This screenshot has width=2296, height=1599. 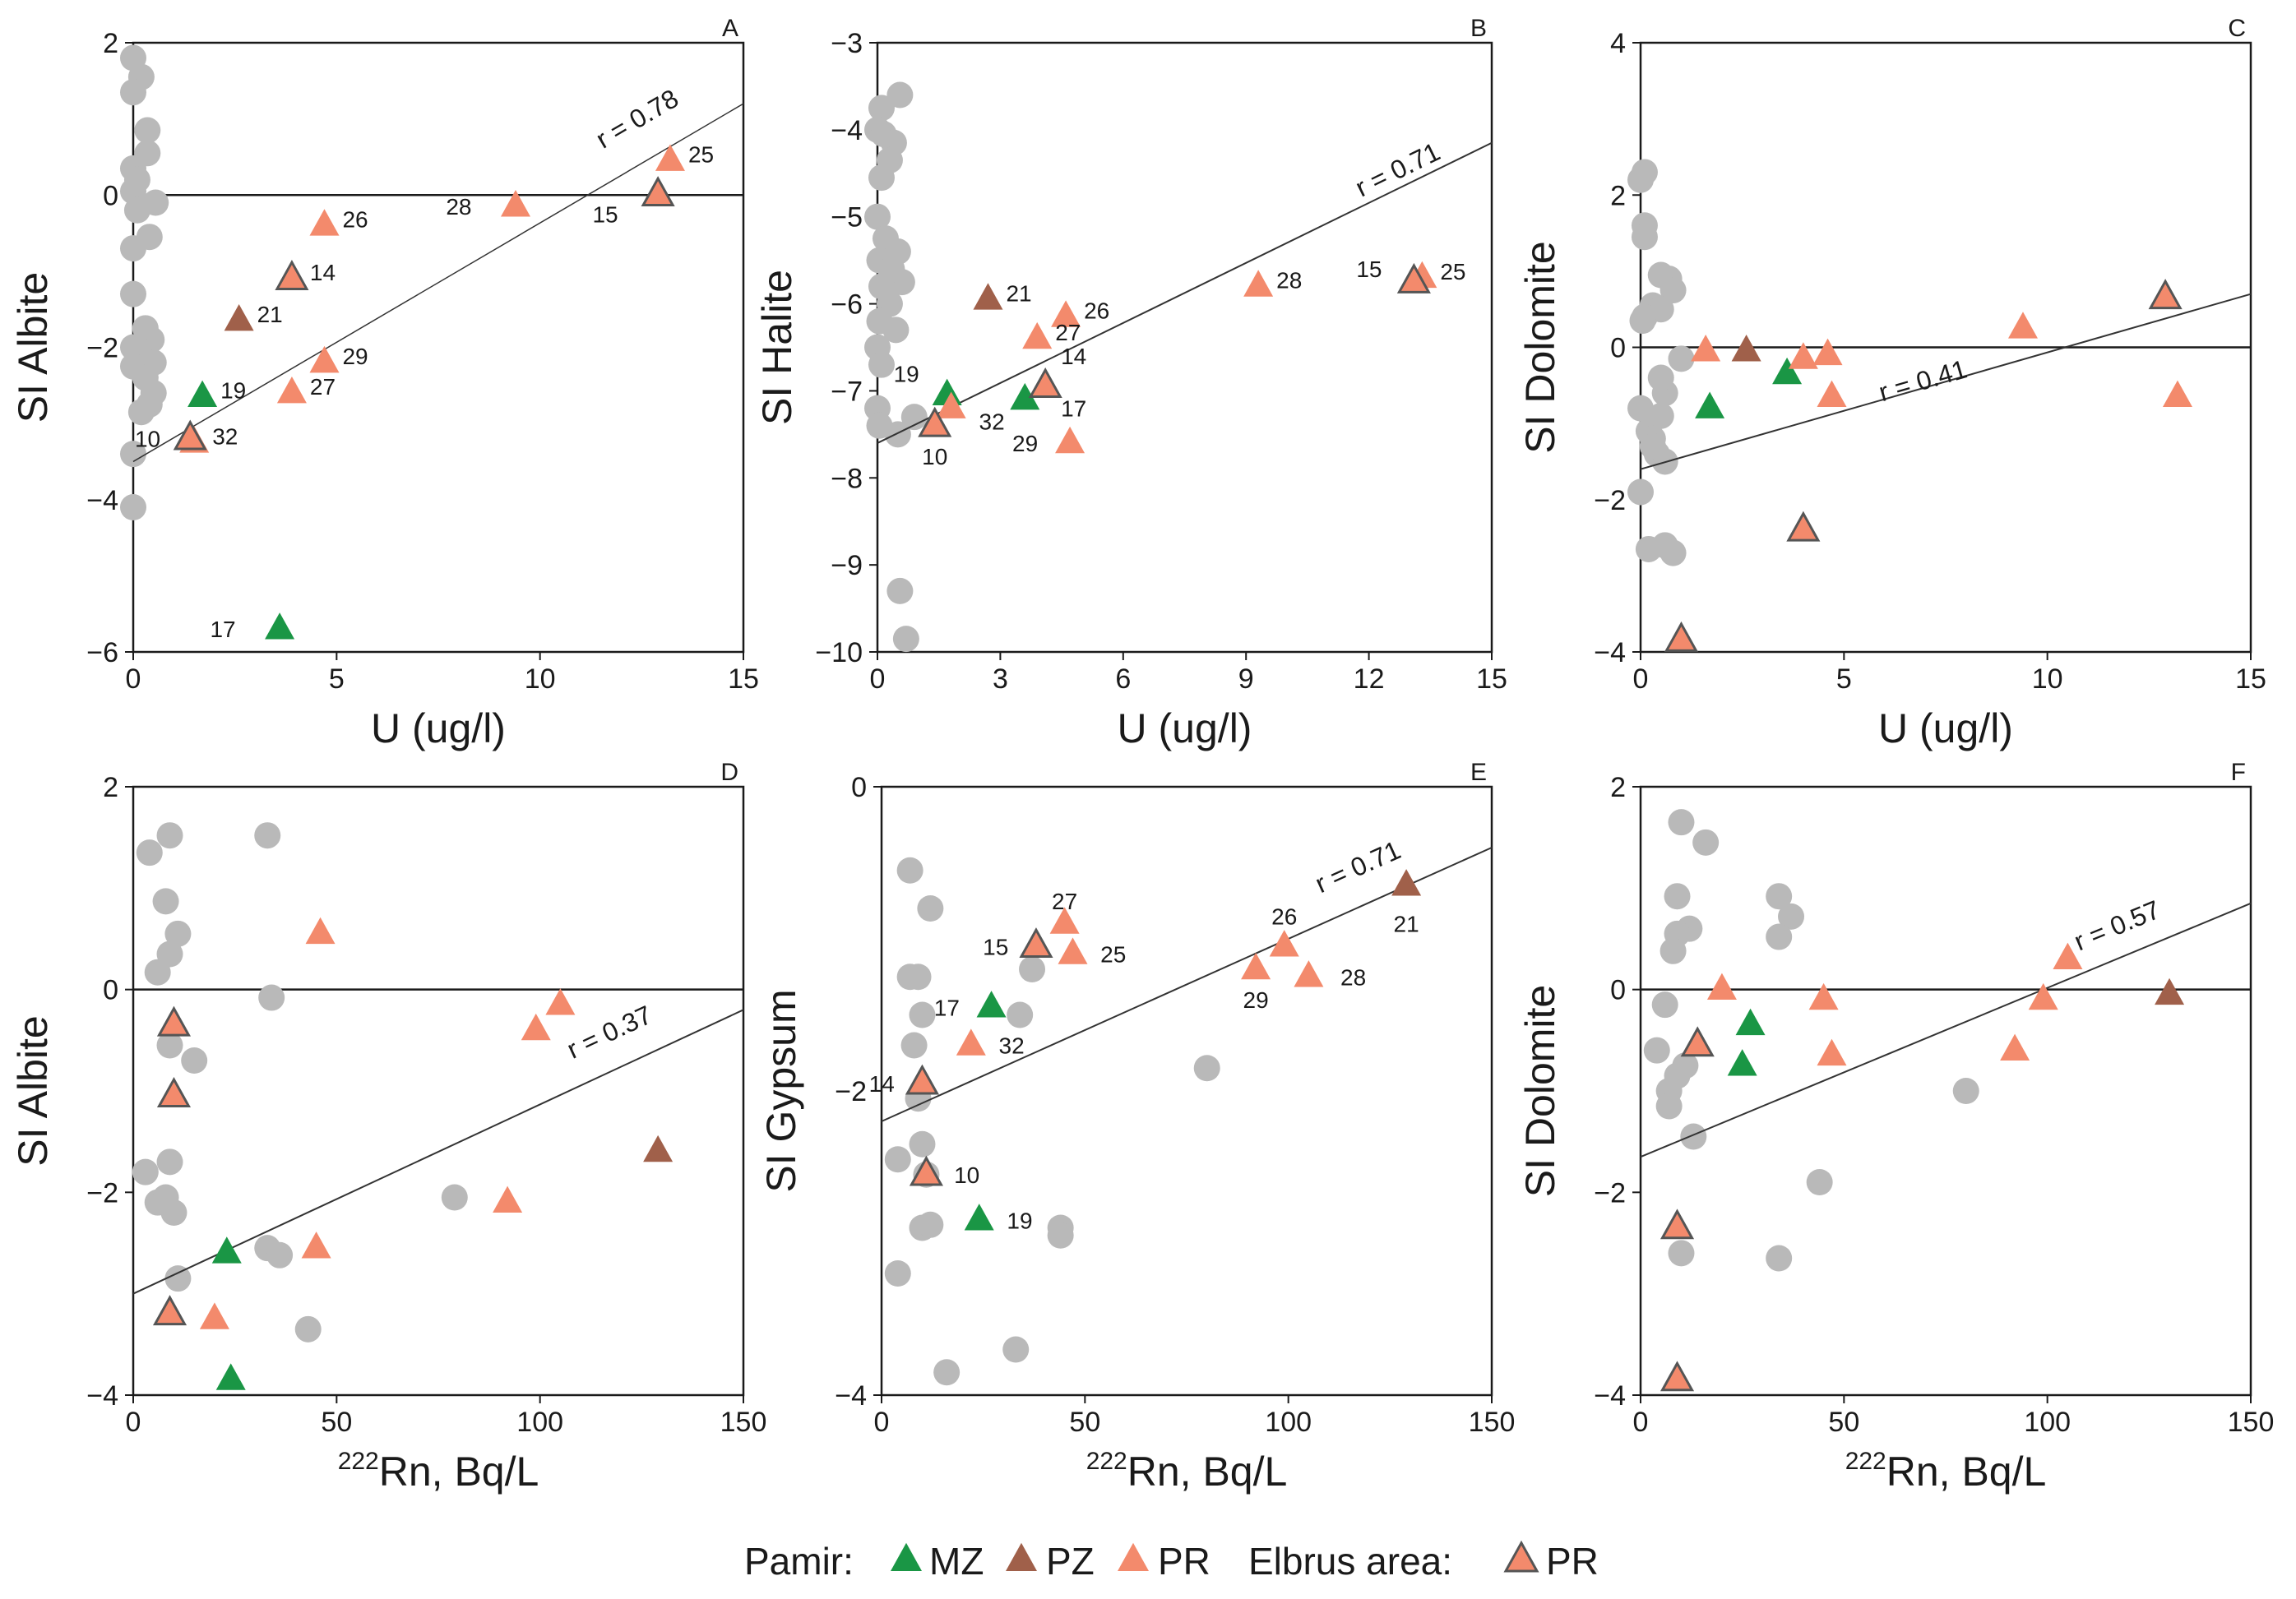 What do you see at coordinates (1246, 679) in the screenshot?
I see `x-tick-label: 9` at bounding box center [1246, 679].